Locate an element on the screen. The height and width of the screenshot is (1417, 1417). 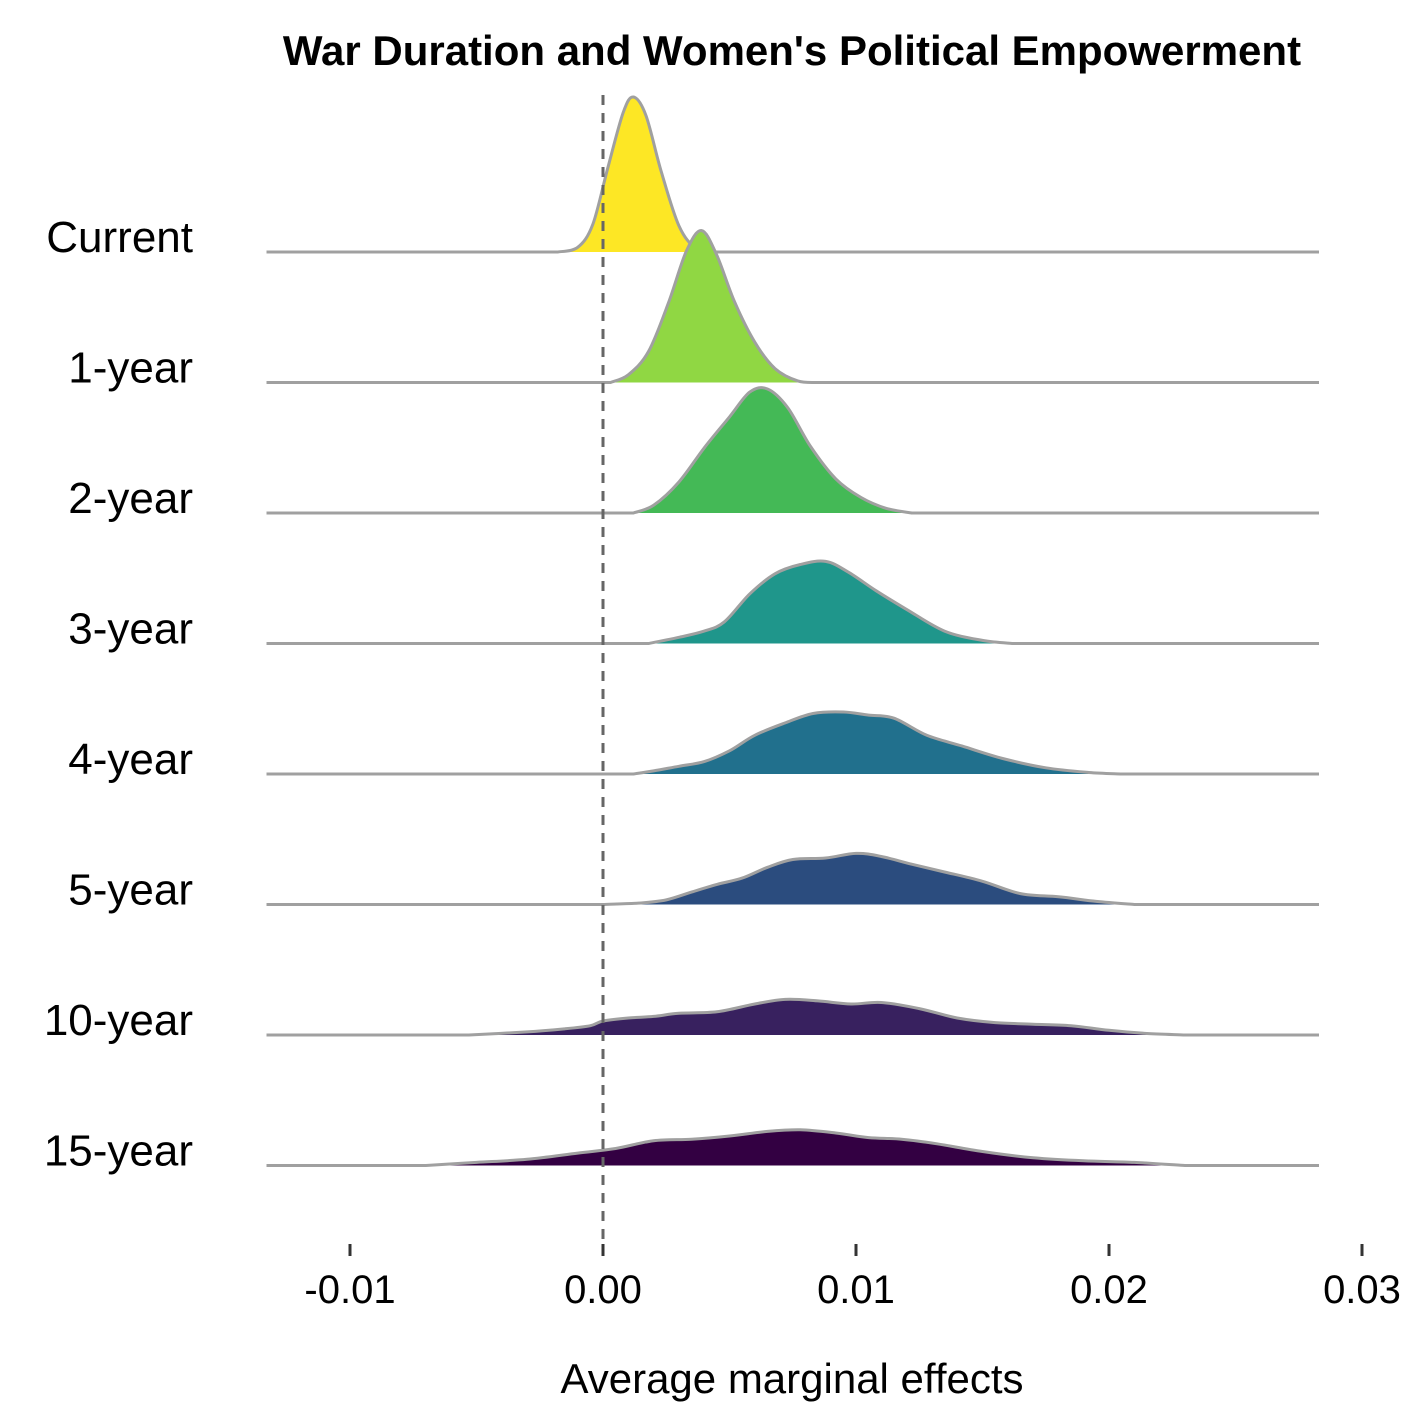
ridge-fill-5-year is located at coordinates (869, 879).